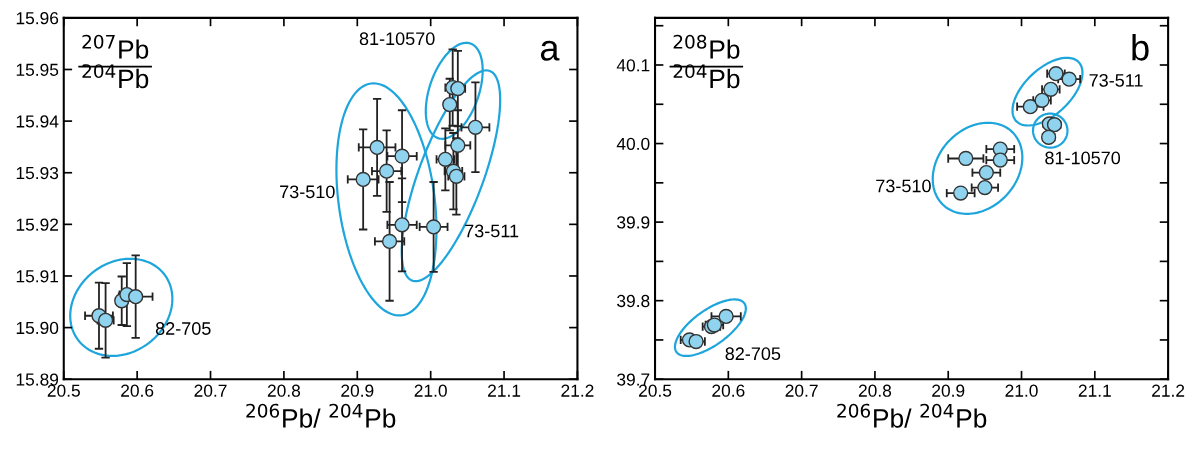 This screenshot has width=1203, height=458. Describe the element at coordinates (37, 379) in the screenshot. I see `y-tick-label: 15.89` at that location.